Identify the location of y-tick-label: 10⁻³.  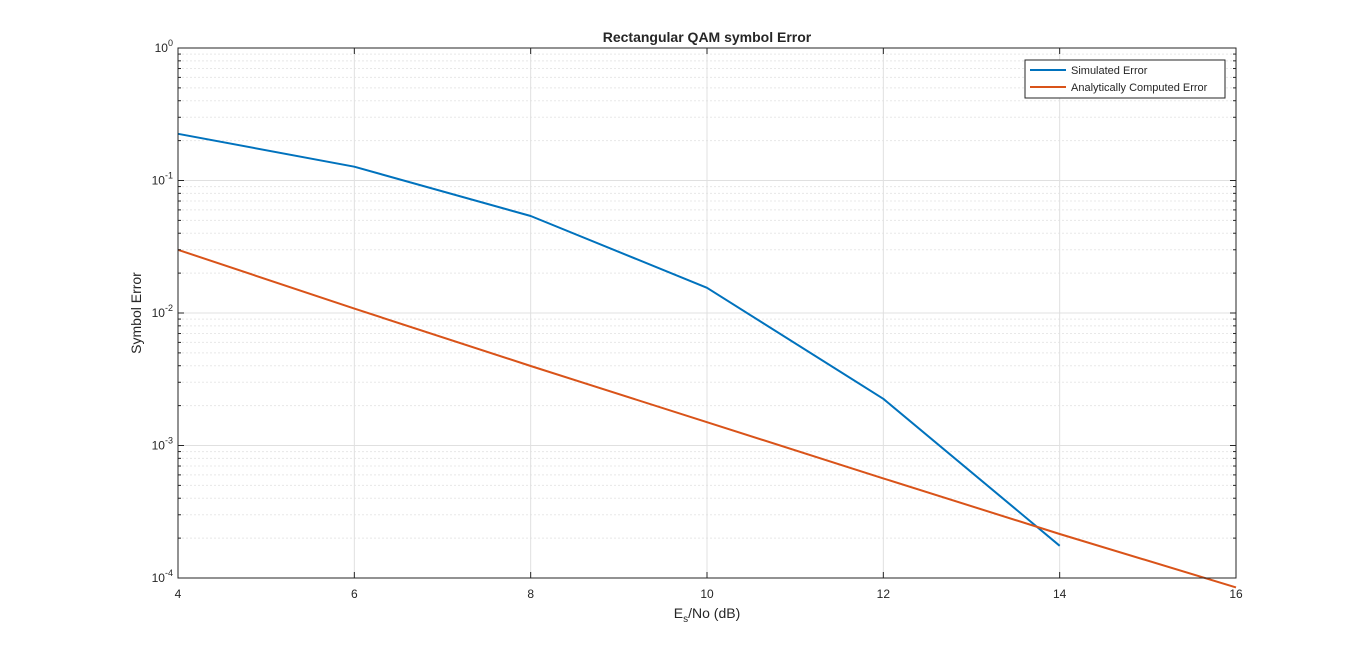
(162, 444).